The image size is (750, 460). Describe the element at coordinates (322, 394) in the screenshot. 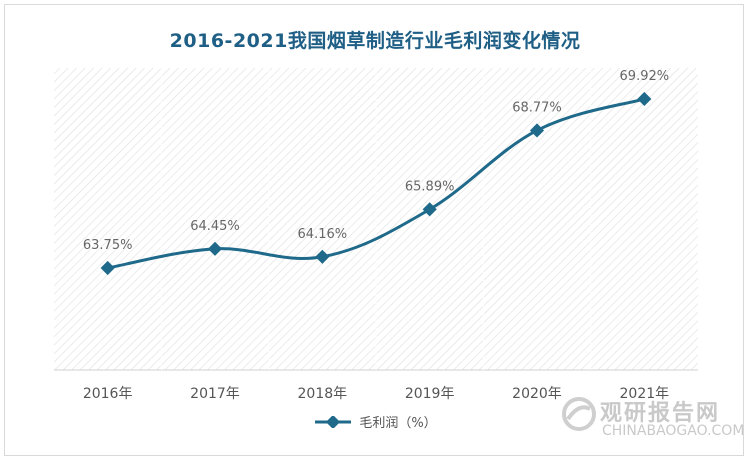

I see `x-tick-label: 2018年` at that location.